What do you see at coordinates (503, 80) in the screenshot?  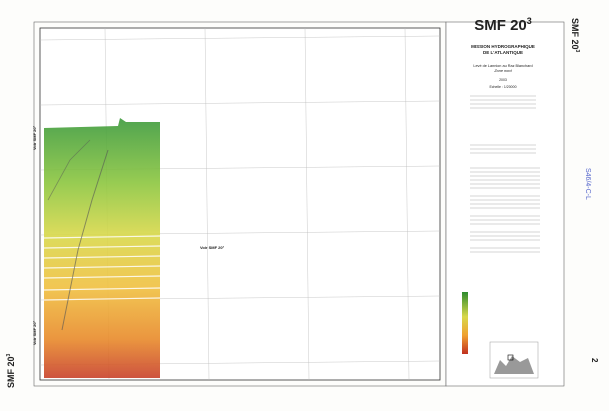 I see `year: 2003` at bounding box center [503, 80].